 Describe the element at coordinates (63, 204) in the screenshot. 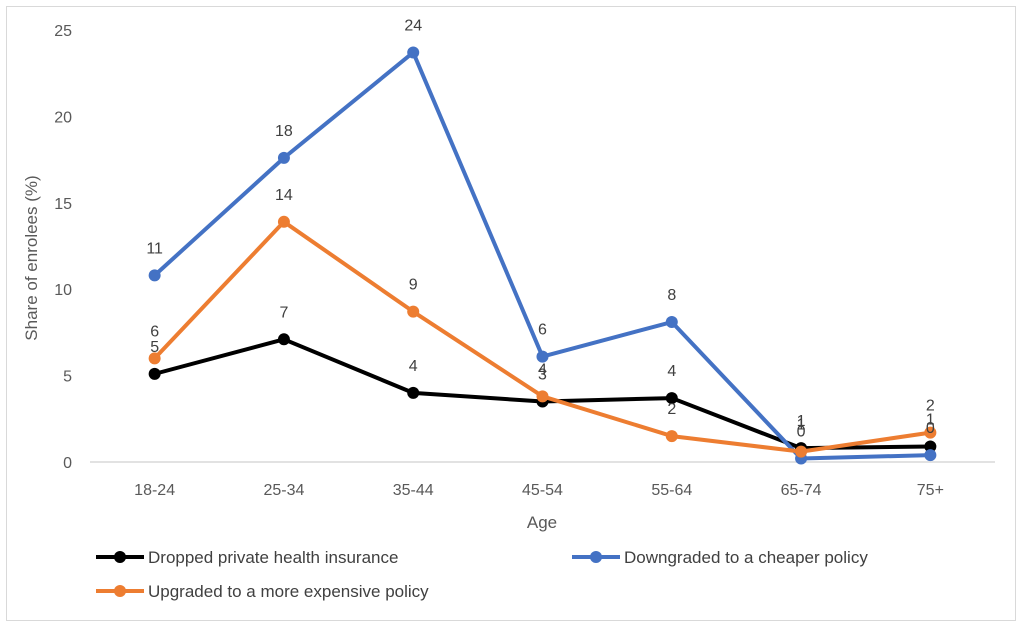

I see `y-tick-label: 15` at that location.